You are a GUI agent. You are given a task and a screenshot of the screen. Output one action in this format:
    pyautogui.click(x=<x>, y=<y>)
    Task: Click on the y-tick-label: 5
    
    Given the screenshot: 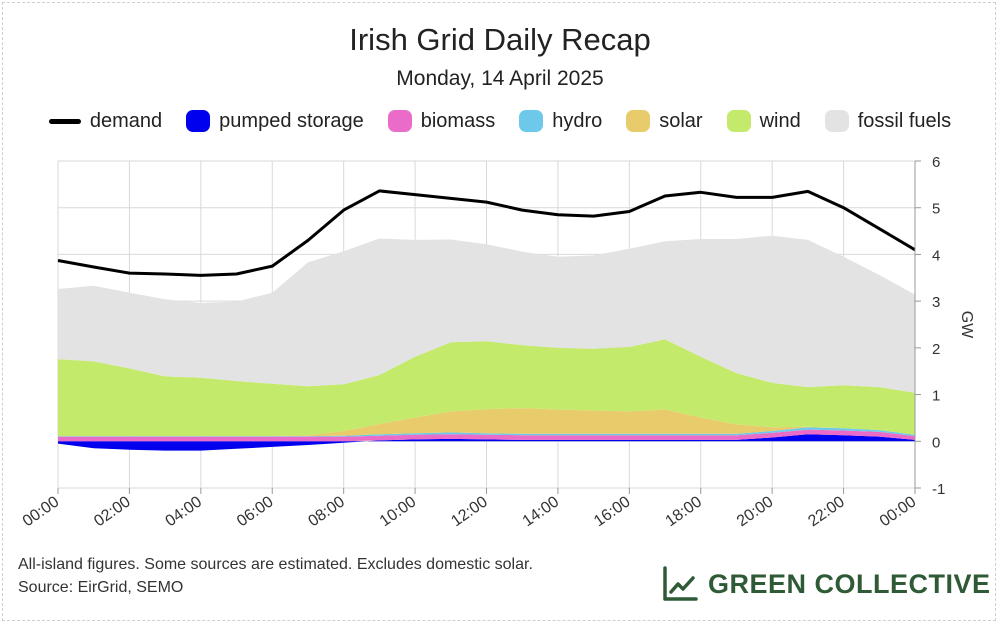 What is the action you would take?
    pyautogui.click(x=936, y=209)
    